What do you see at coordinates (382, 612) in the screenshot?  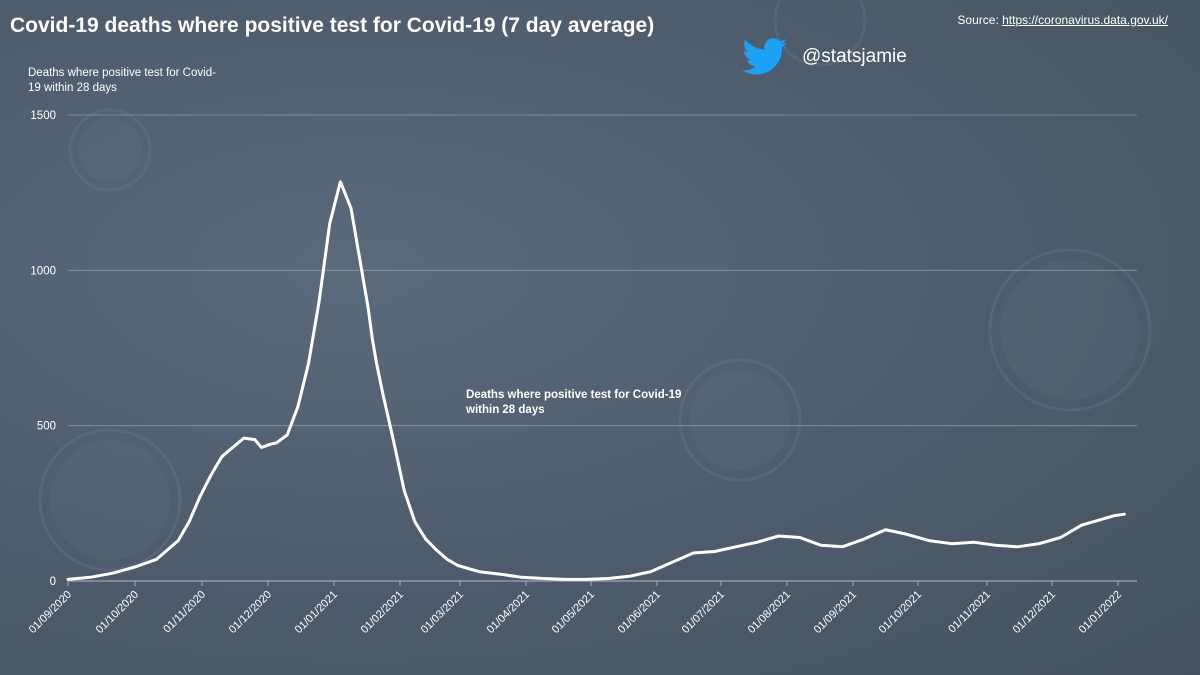 I see `x-tick-label: 01/02/2021` at bounding box center [382, 612].